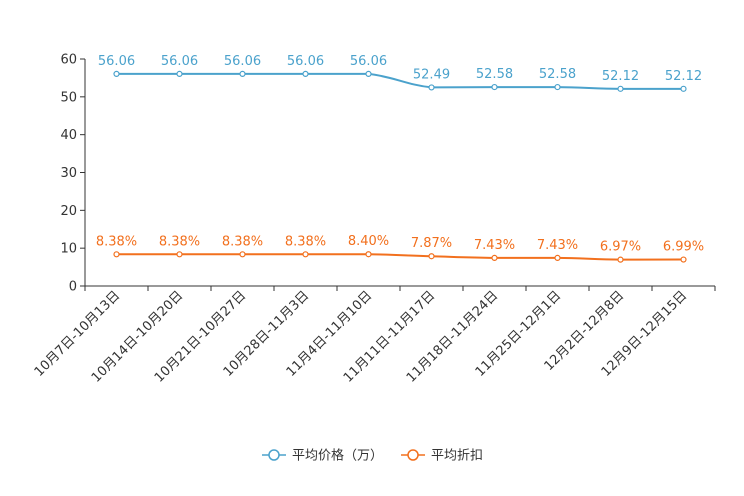  Describe the element at coordinates (68, 249) in the screenshot. I see `y-tick-label: 10` at that location.